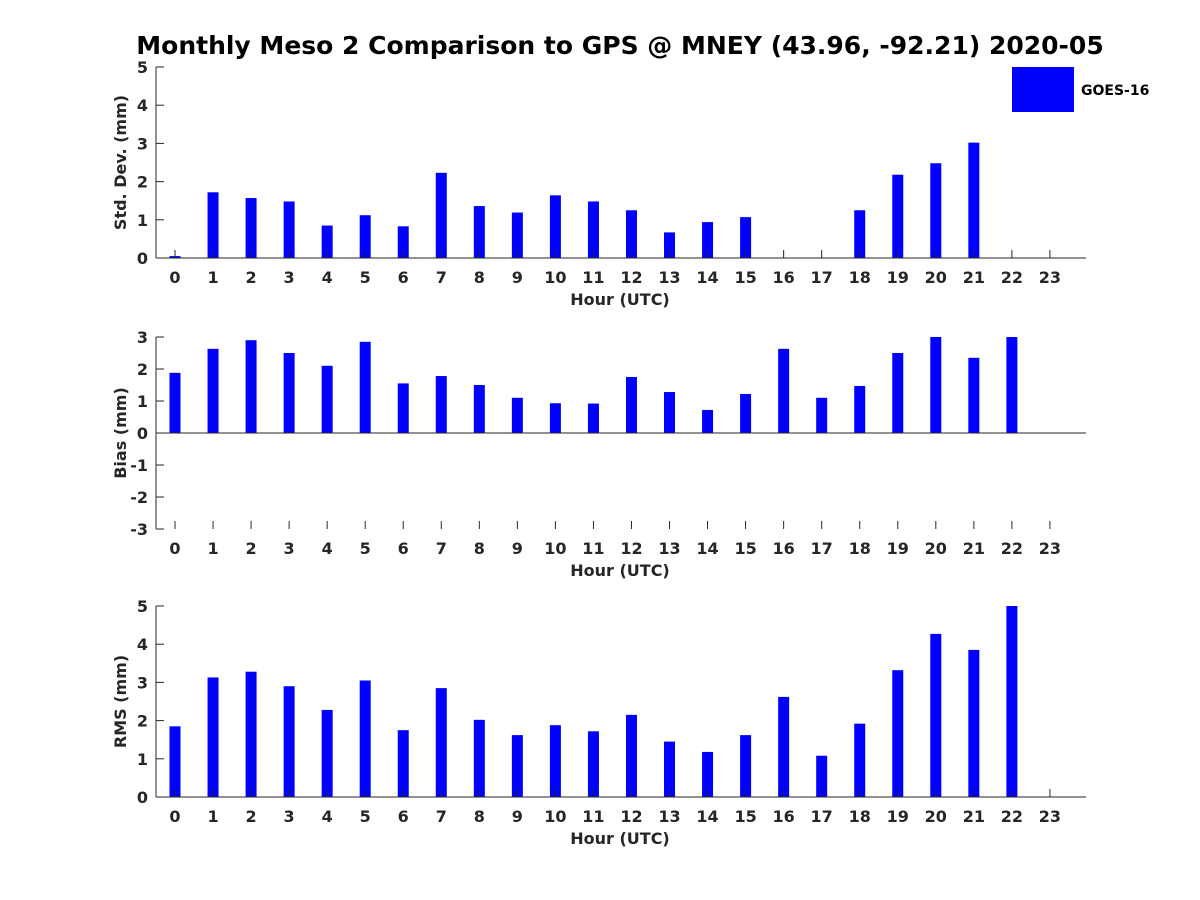 The width and height of the screenshot is (1200, 900). Describe the element at coordinates (1050, 277) in the screenshot. I see `std-dev-xtick-label: 23` at that location.